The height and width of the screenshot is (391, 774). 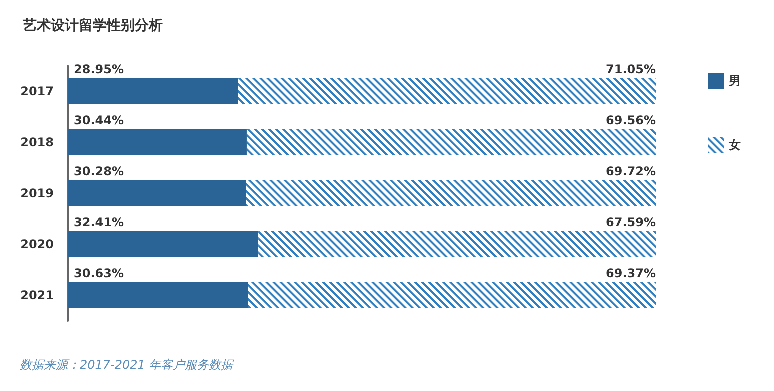 I want to click on data-label: 30.63%, so click(x=99, y=273).